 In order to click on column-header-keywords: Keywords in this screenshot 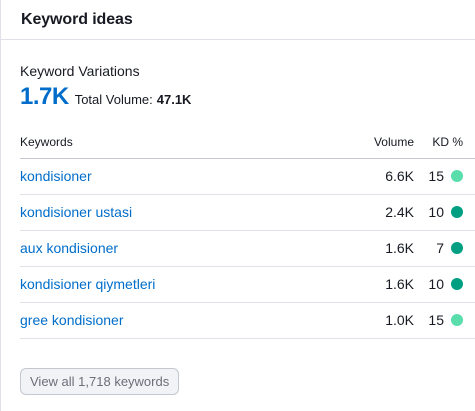, I will do `click(172, 144)`.